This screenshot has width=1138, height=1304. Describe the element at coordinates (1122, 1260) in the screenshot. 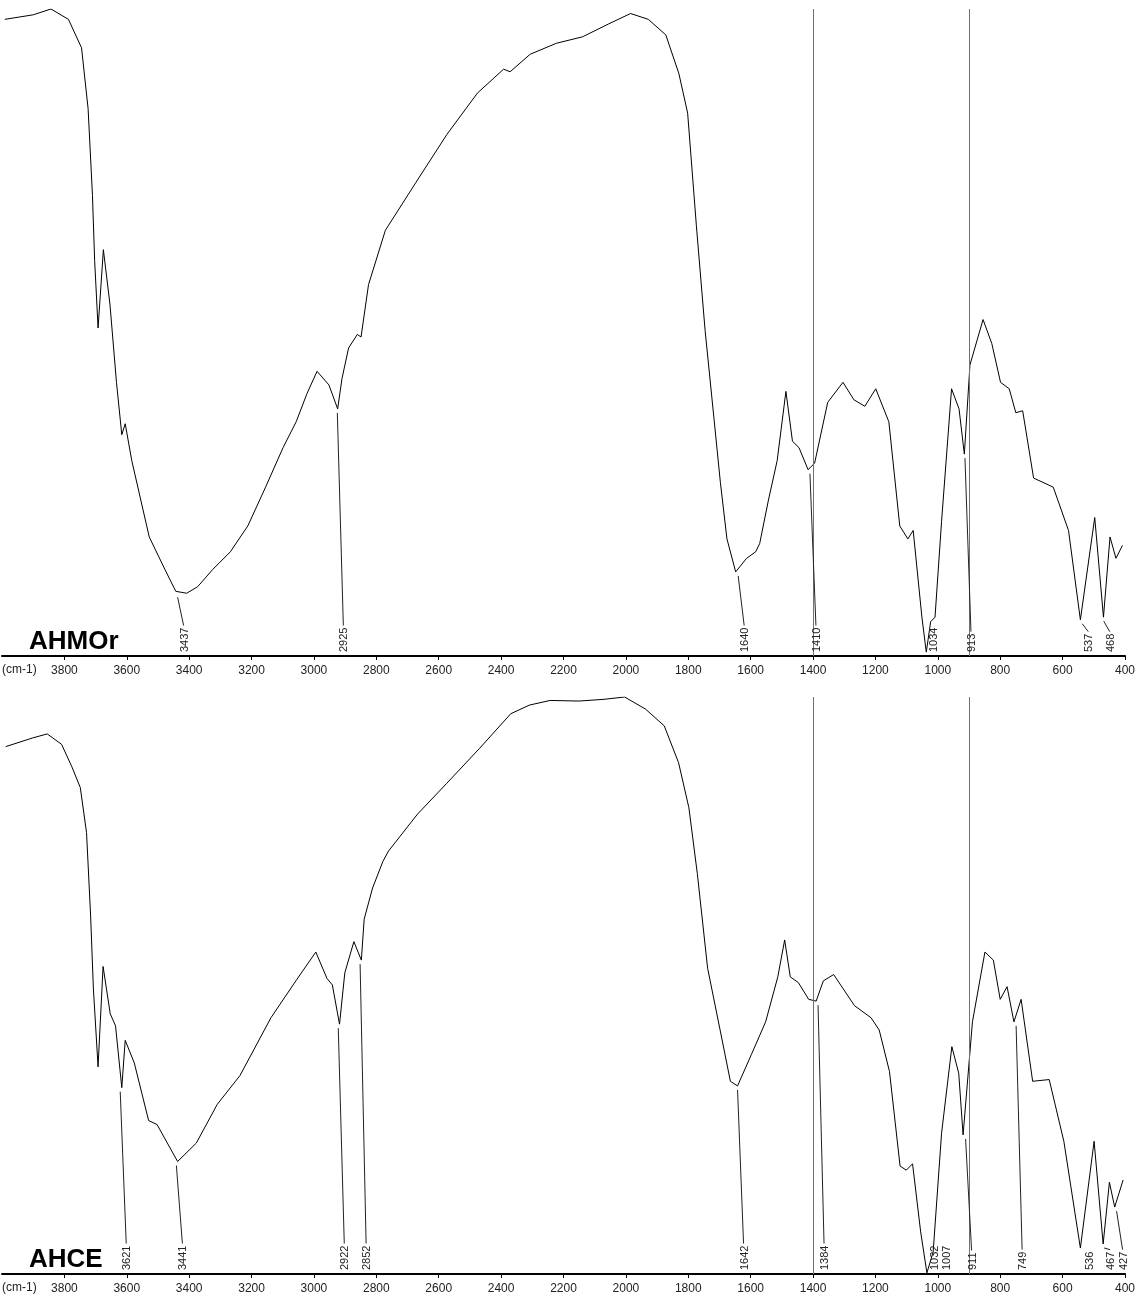

I see `annotation: 427` at that location.